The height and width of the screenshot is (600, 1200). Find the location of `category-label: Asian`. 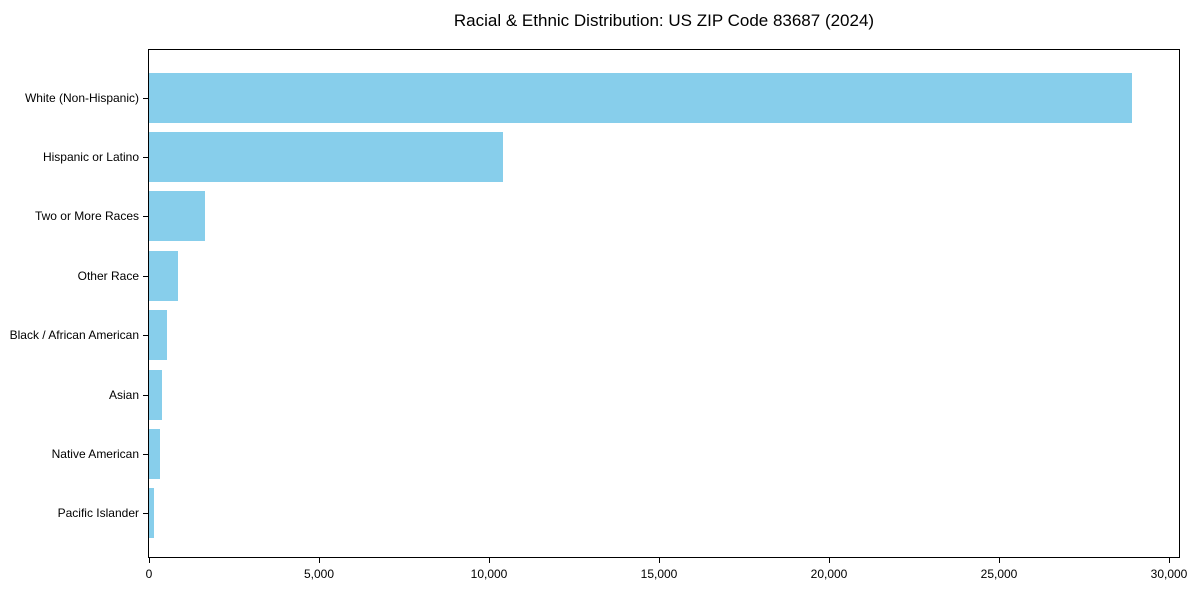

category-label: Asian is located at coordinates (123, 394).